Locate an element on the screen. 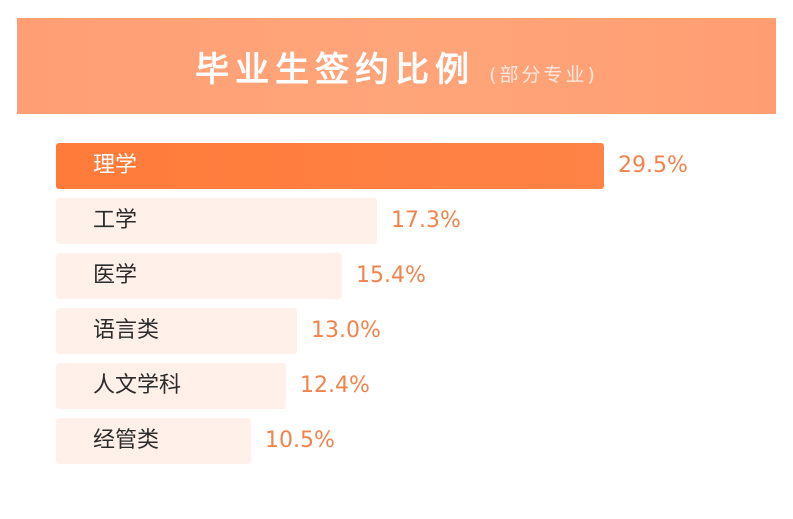 This screenshot has height=519, width=793. value-label: 12.4% is located at coordinates (335, 385).